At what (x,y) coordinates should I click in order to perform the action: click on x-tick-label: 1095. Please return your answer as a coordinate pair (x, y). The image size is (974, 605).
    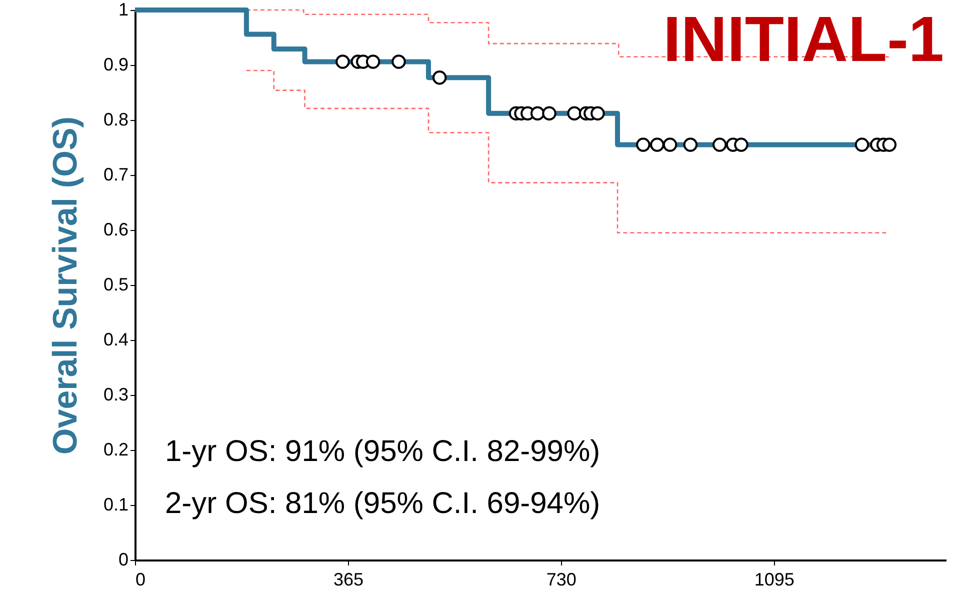
    Looking at the image, I should click on (774, 580).